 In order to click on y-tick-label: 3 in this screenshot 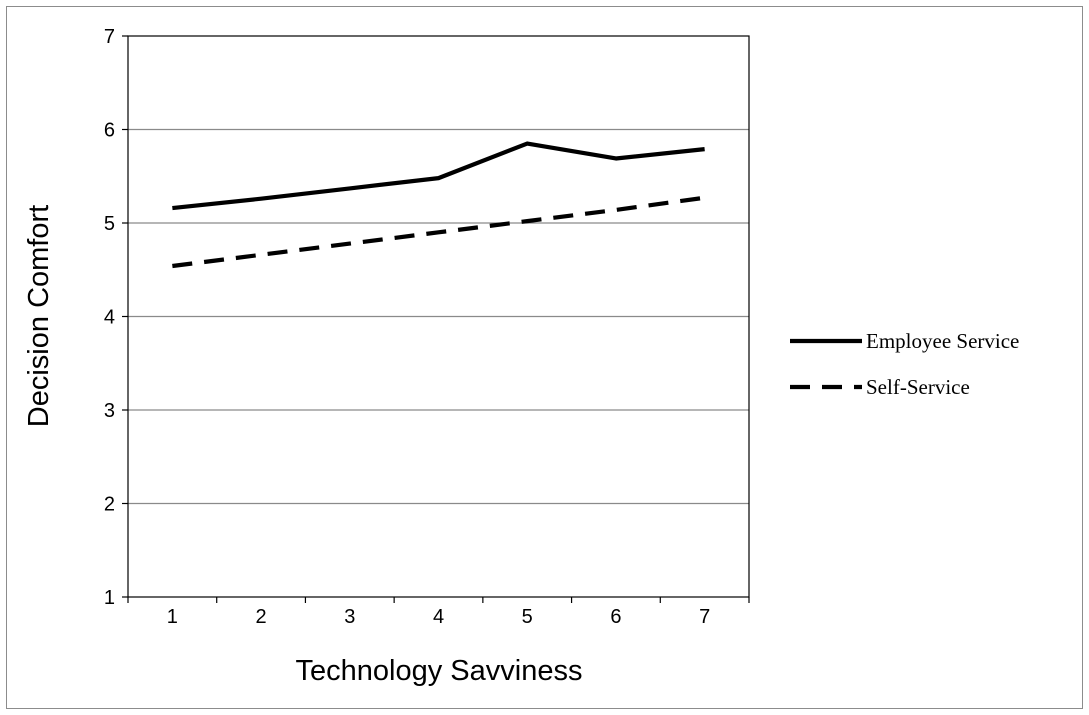, I will do `click(109, 411)`.